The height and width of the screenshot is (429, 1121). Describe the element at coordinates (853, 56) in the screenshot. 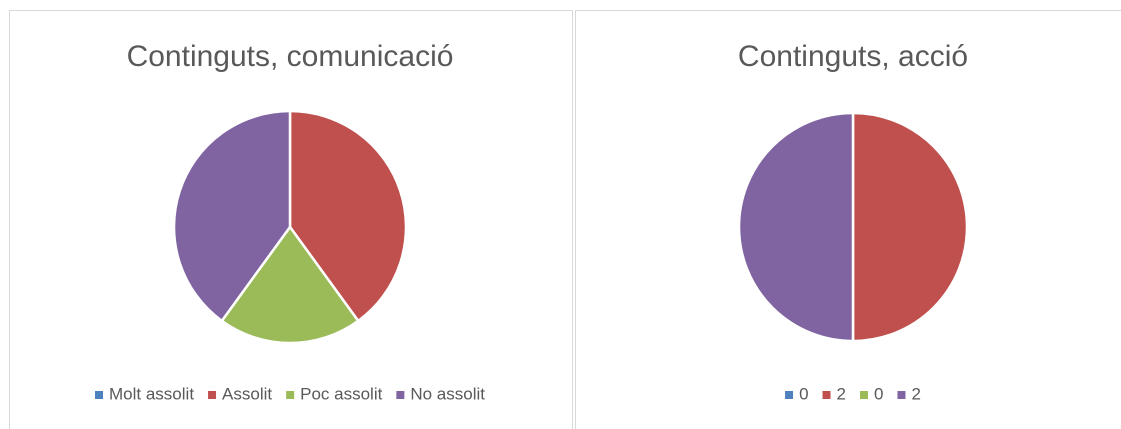

I see `chart-title: Continguts, acció` at that location.